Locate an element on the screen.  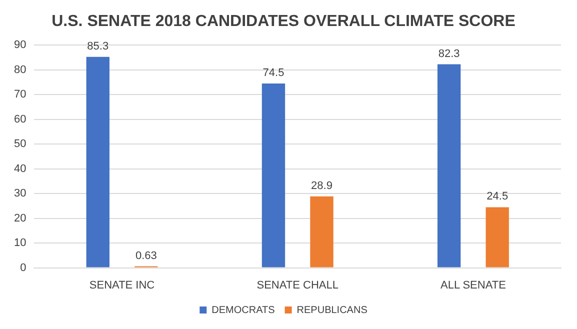
y-tick-label: 60 is located at coordinates (20, 119).